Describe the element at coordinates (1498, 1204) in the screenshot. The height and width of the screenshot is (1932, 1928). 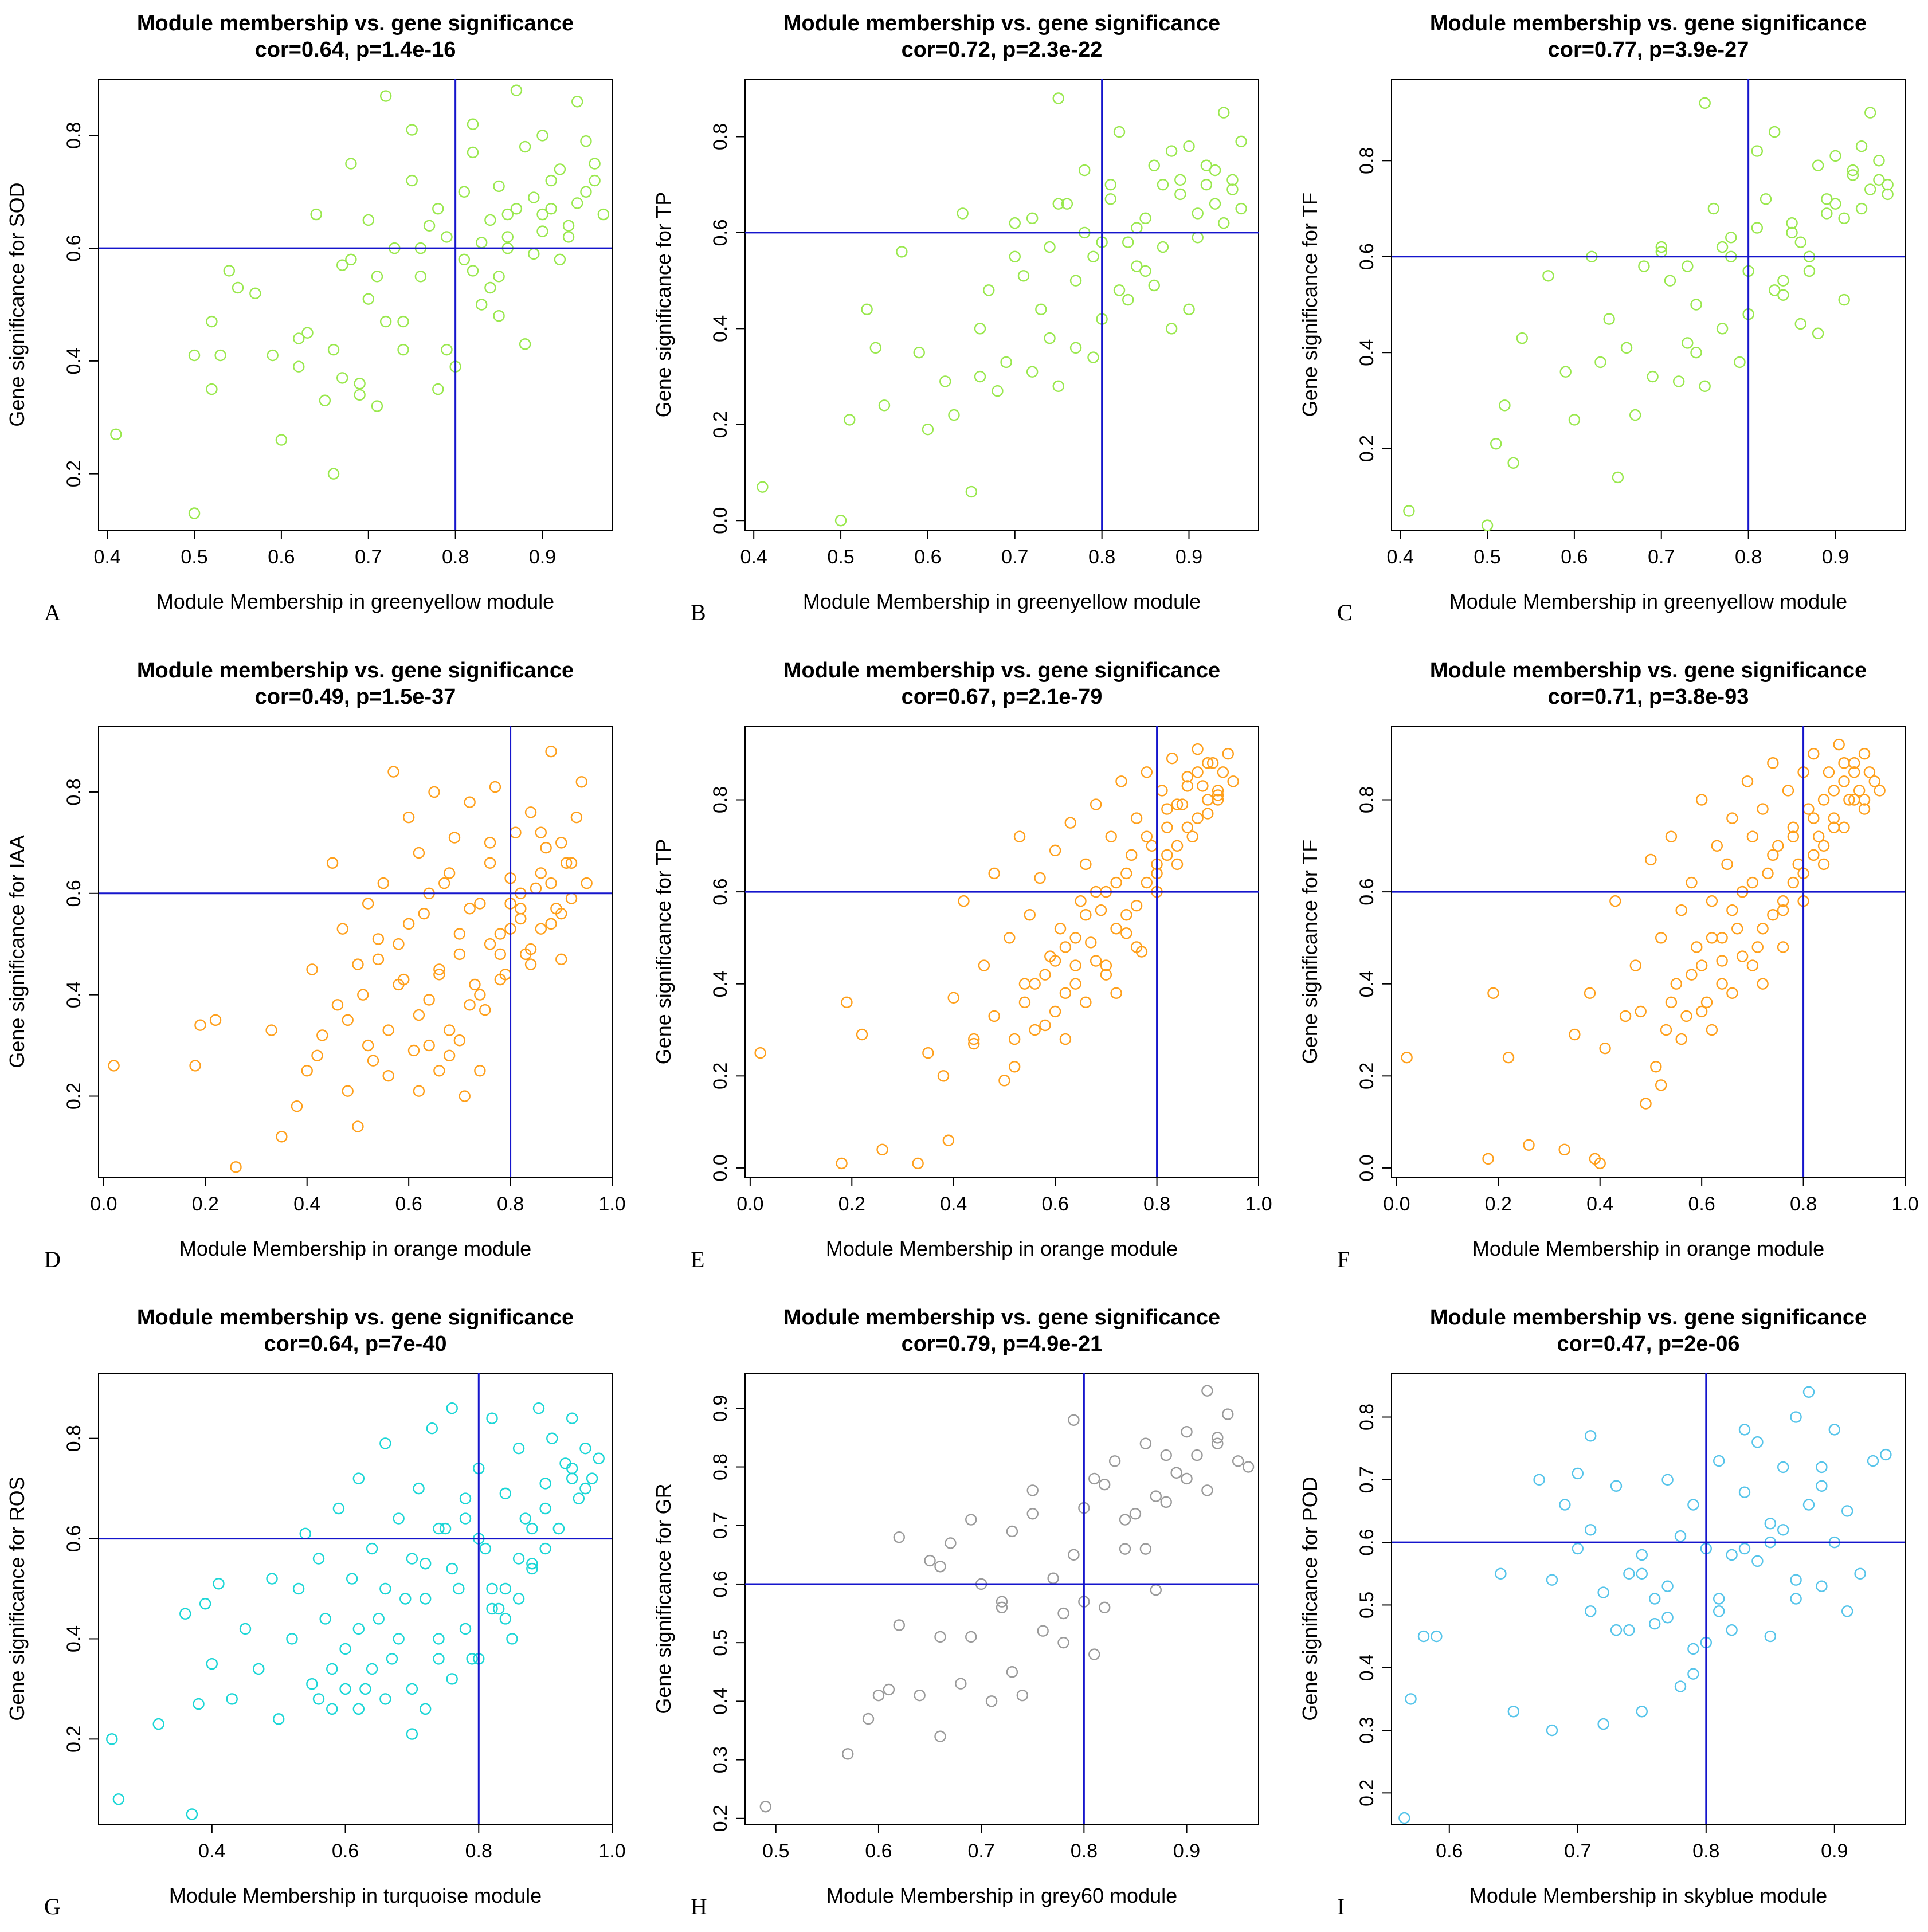
I see `x-tick-label: 0.2` at that location.